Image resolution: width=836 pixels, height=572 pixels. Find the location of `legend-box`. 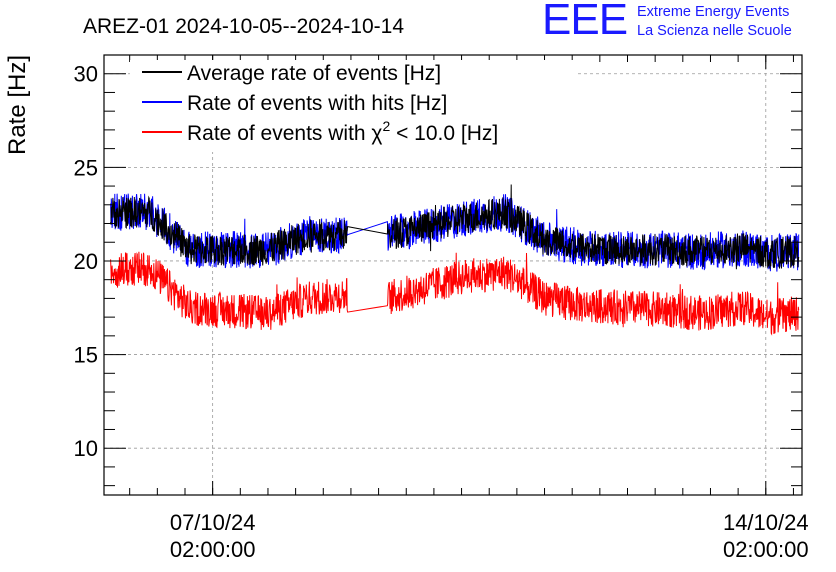

legend-box is located at coordinates (352, 106).